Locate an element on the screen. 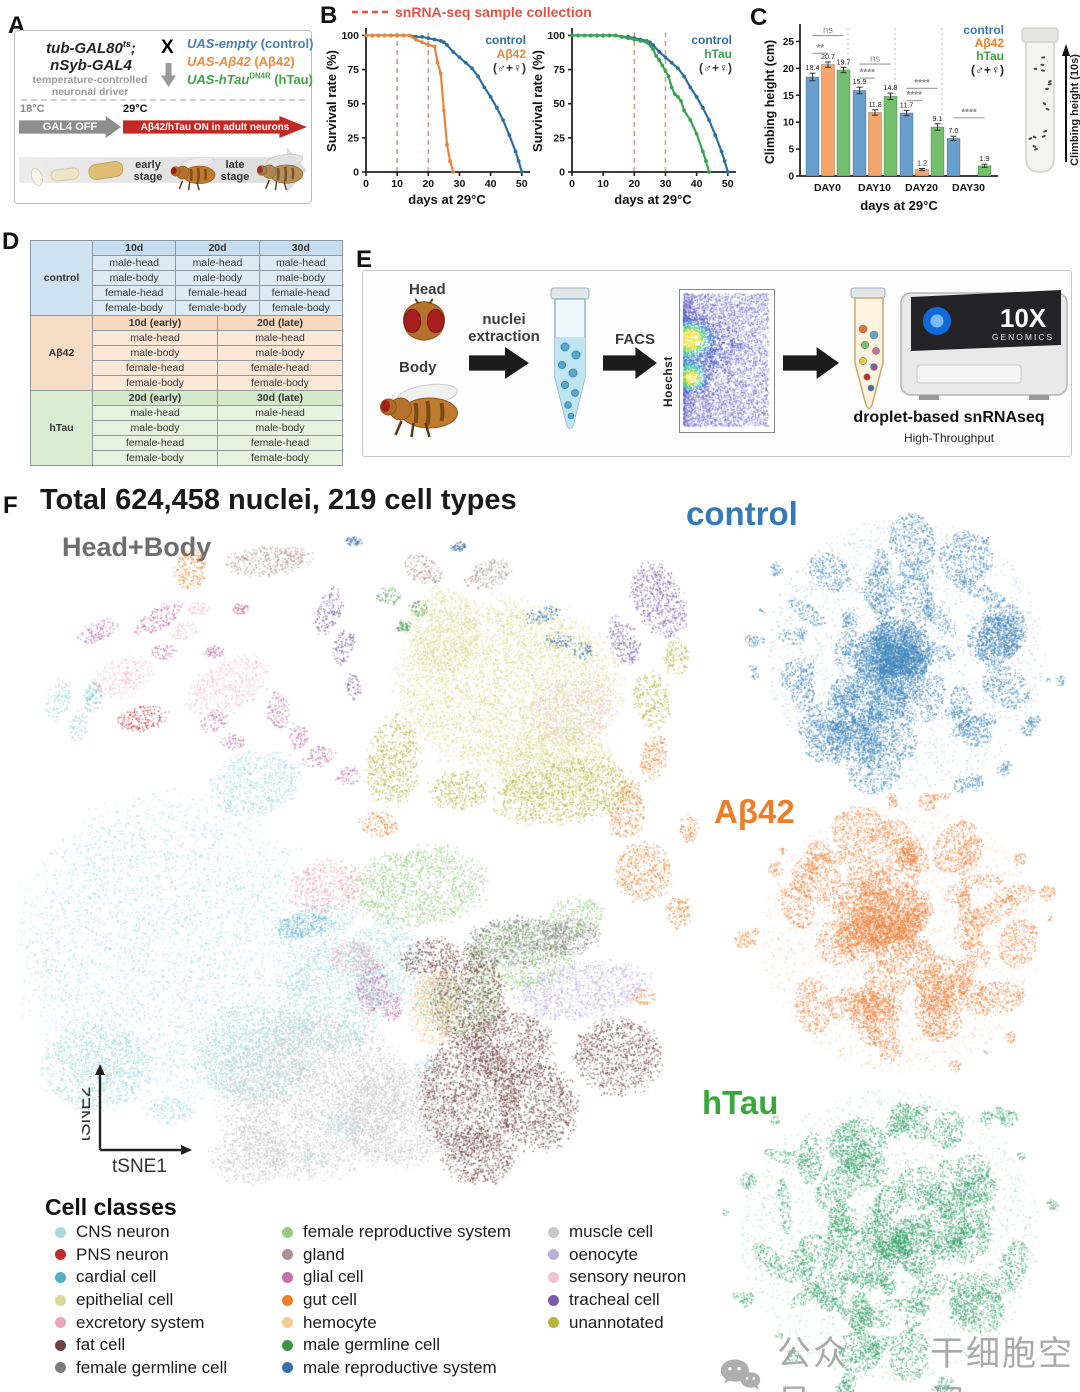  nuclei-tube-icon is located at coordinates (570, 358).